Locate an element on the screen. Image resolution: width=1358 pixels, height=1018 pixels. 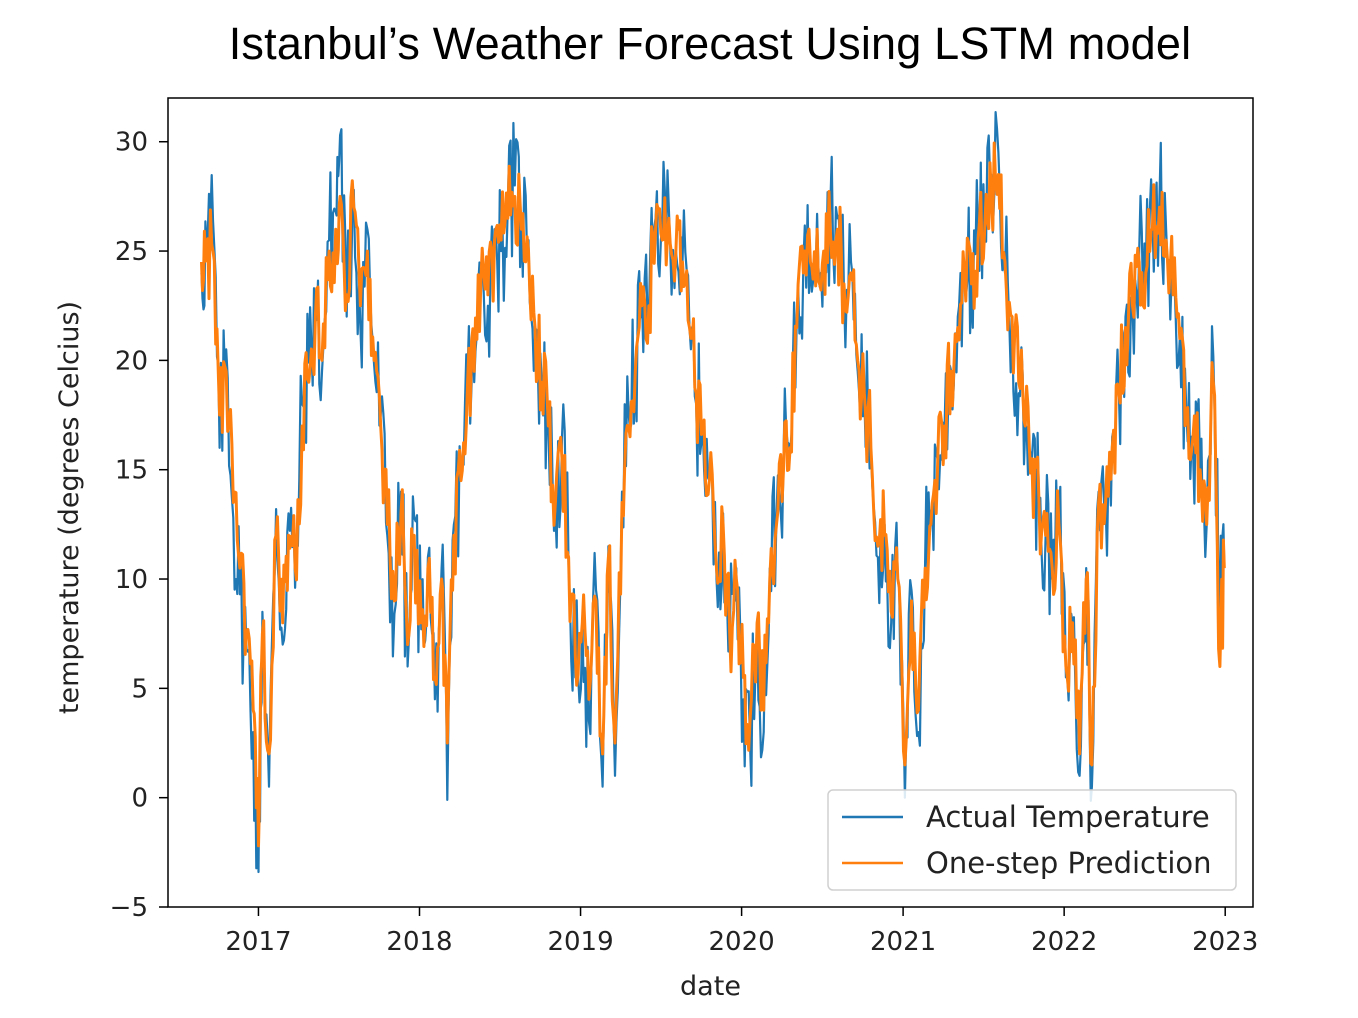
legend-box is located at coordinates (1032, 840).